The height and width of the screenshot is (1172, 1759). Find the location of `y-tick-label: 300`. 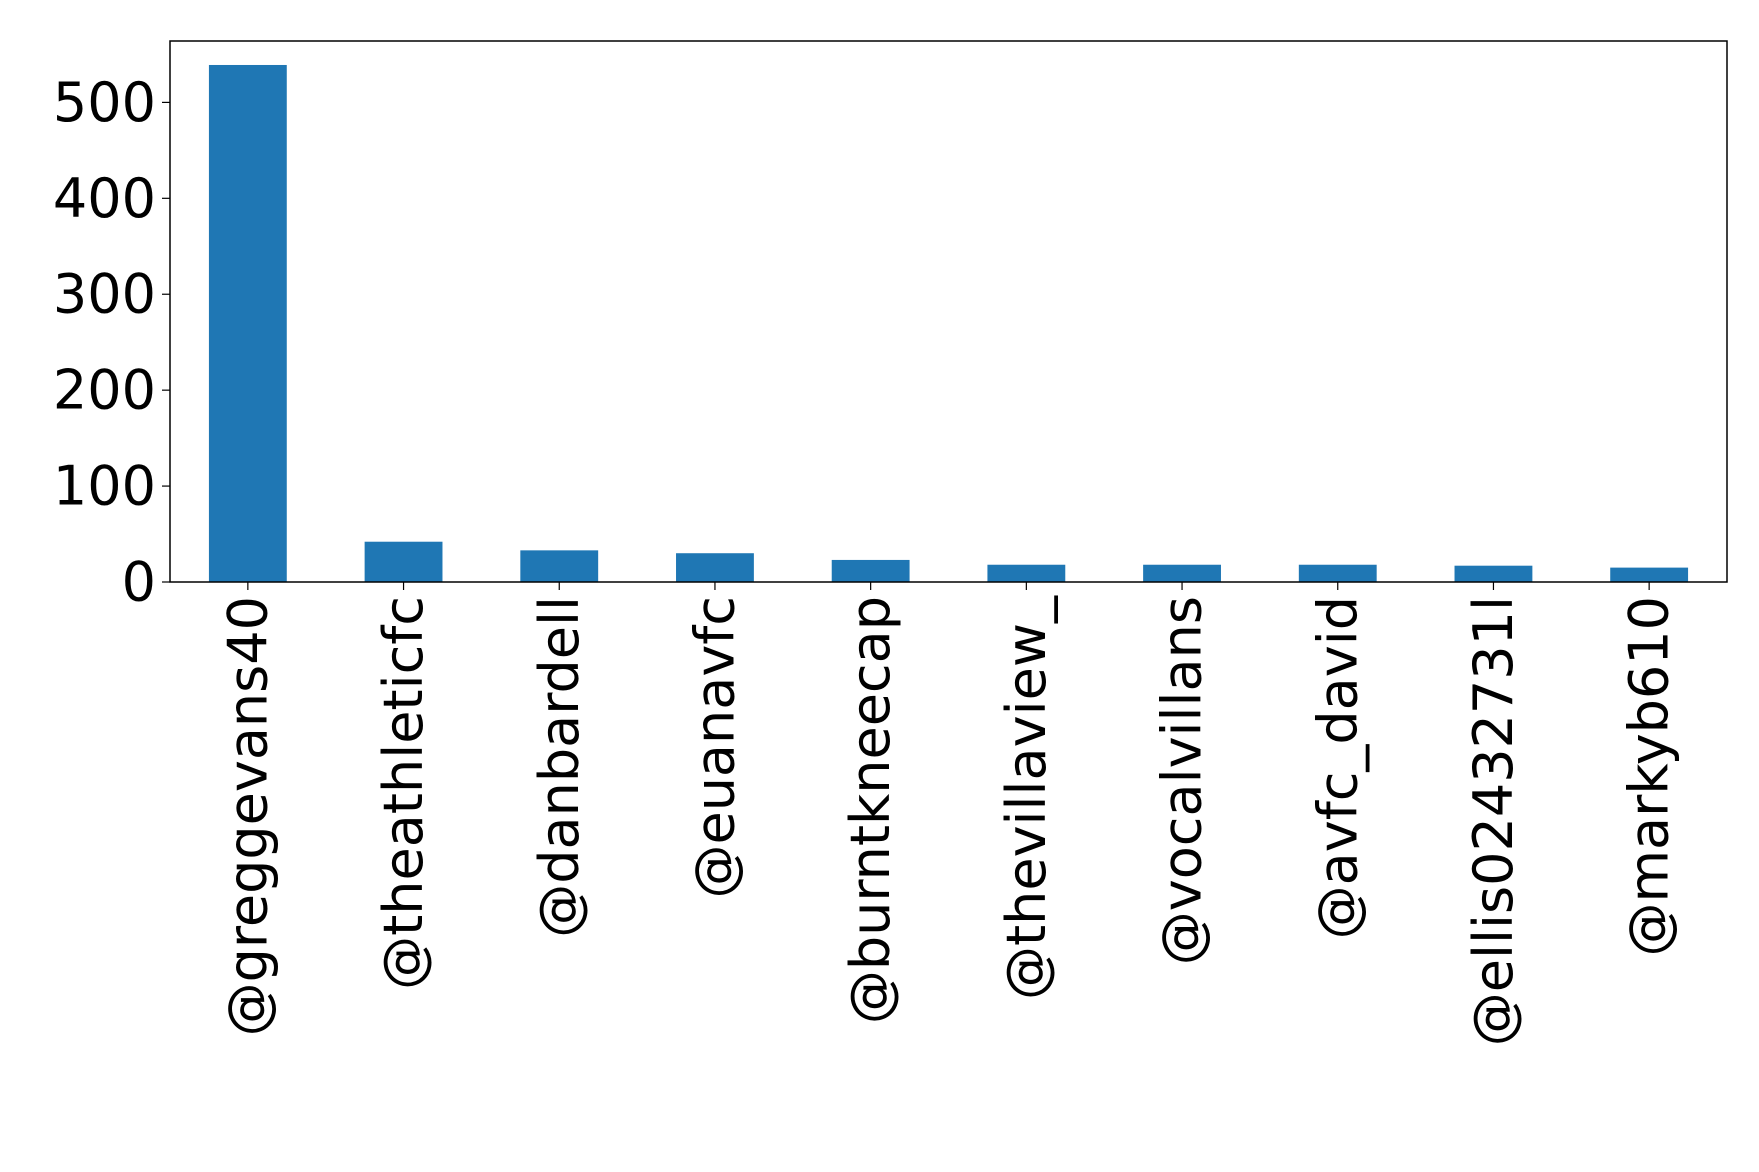

y-tick-label: 300 is located at coordinates (104, 294).